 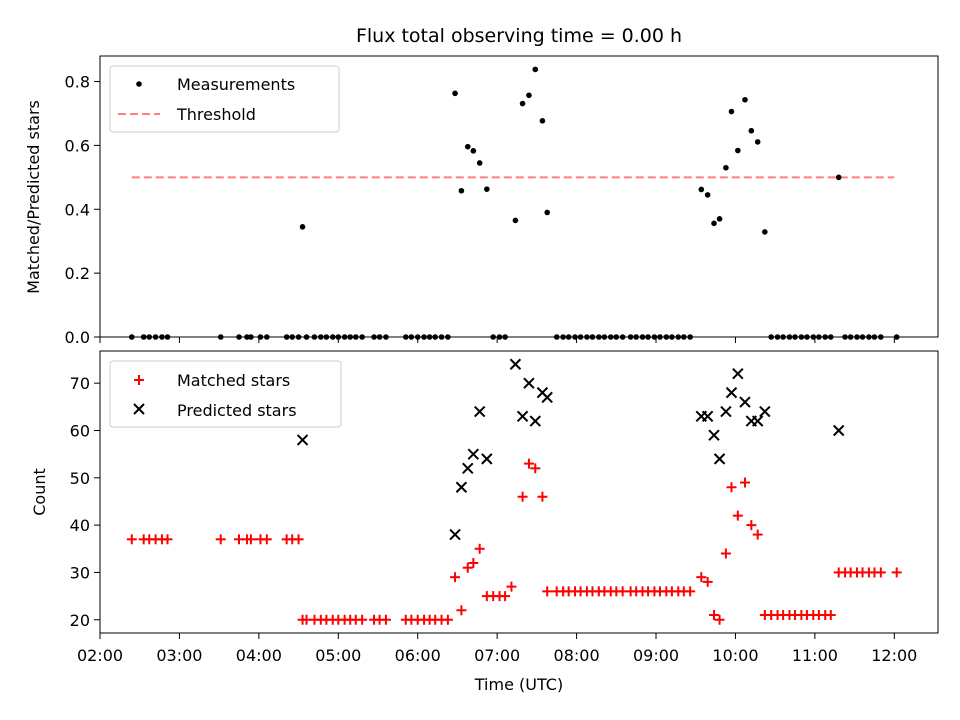 What do you see at coordinates (224, 99) in the screenshot?
I see `ratio-legend: Measurements Threshold` at bounding box center [224, 99].